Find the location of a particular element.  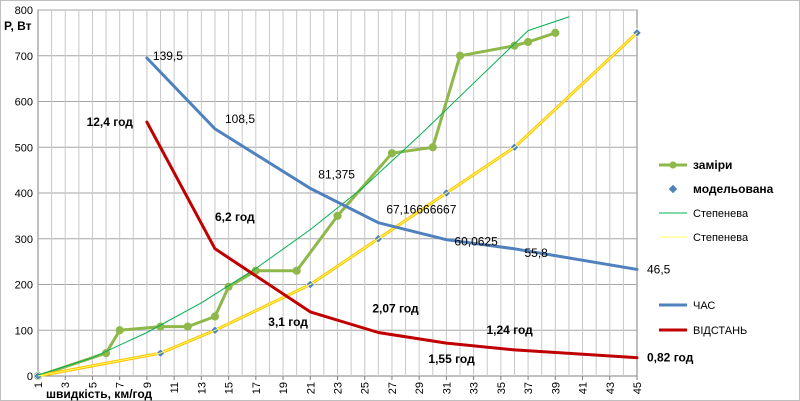

legend-label: заміри is located at coordinates (712, 165).